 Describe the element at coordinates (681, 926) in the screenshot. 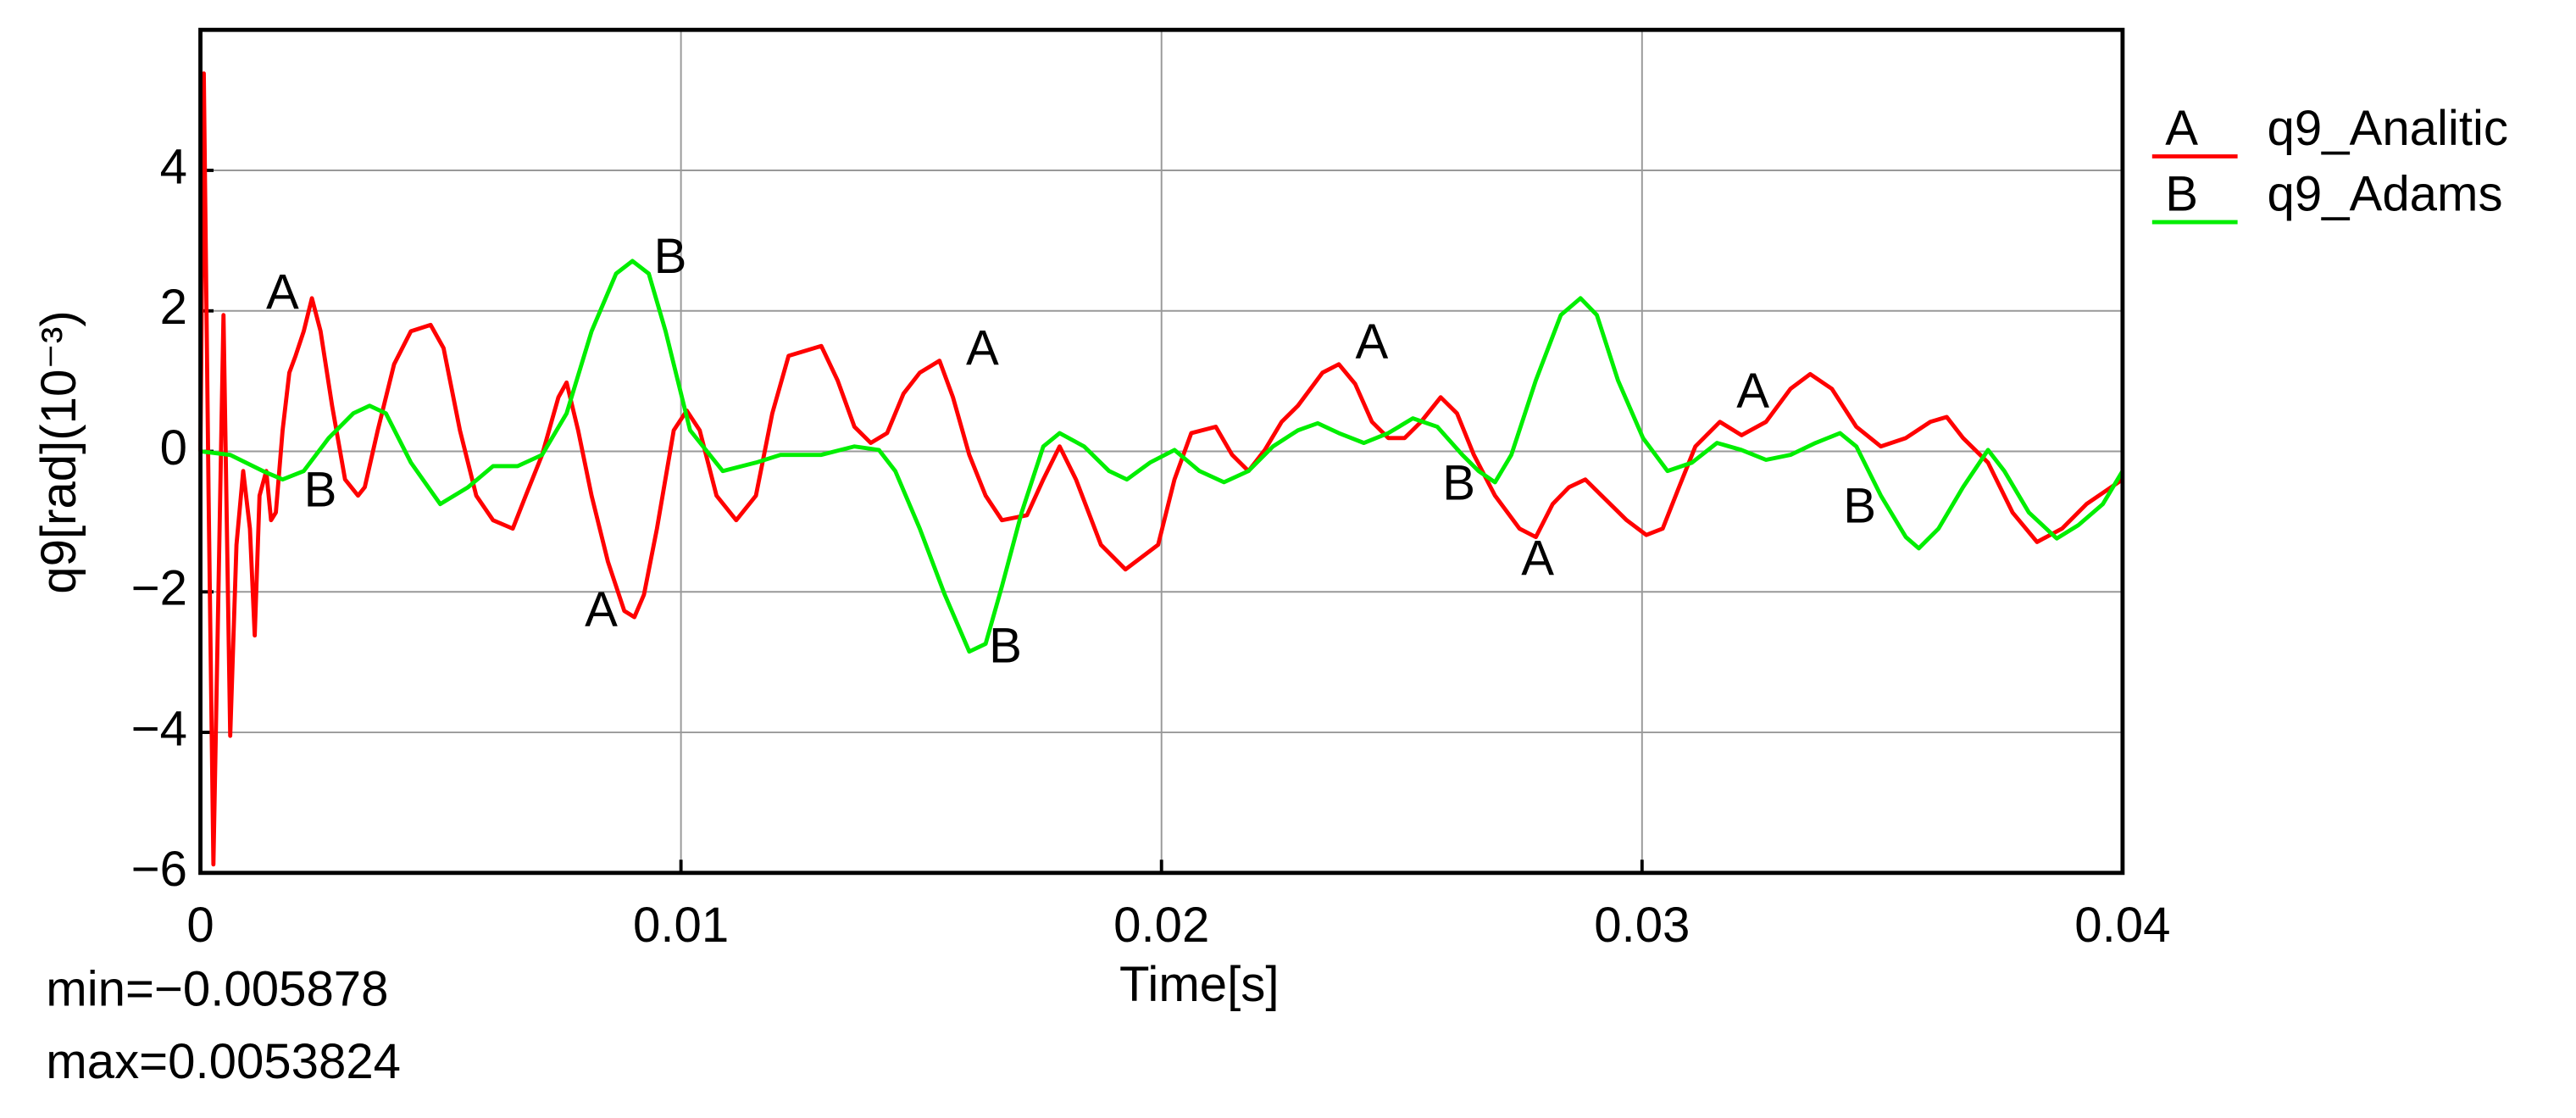

I see `x-tick-label: 0.01` at that location.